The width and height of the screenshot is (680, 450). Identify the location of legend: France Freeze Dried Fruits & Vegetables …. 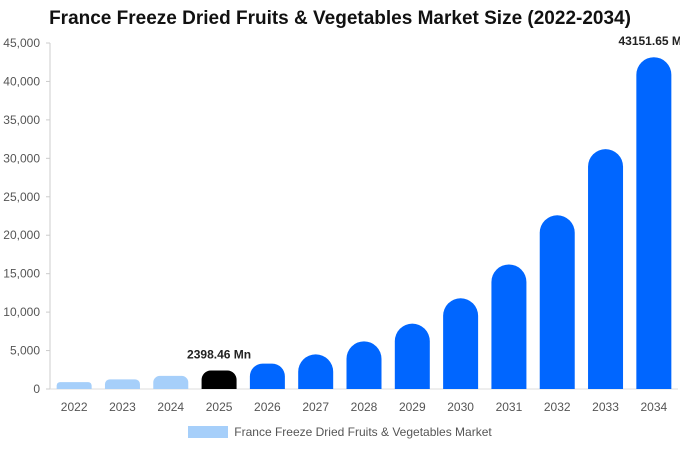
(340, 432).